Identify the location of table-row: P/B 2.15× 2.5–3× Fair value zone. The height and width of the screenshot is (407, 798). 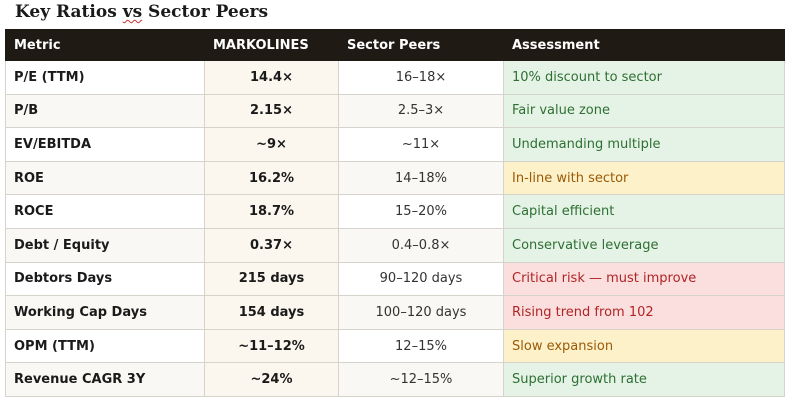
(395, 111).